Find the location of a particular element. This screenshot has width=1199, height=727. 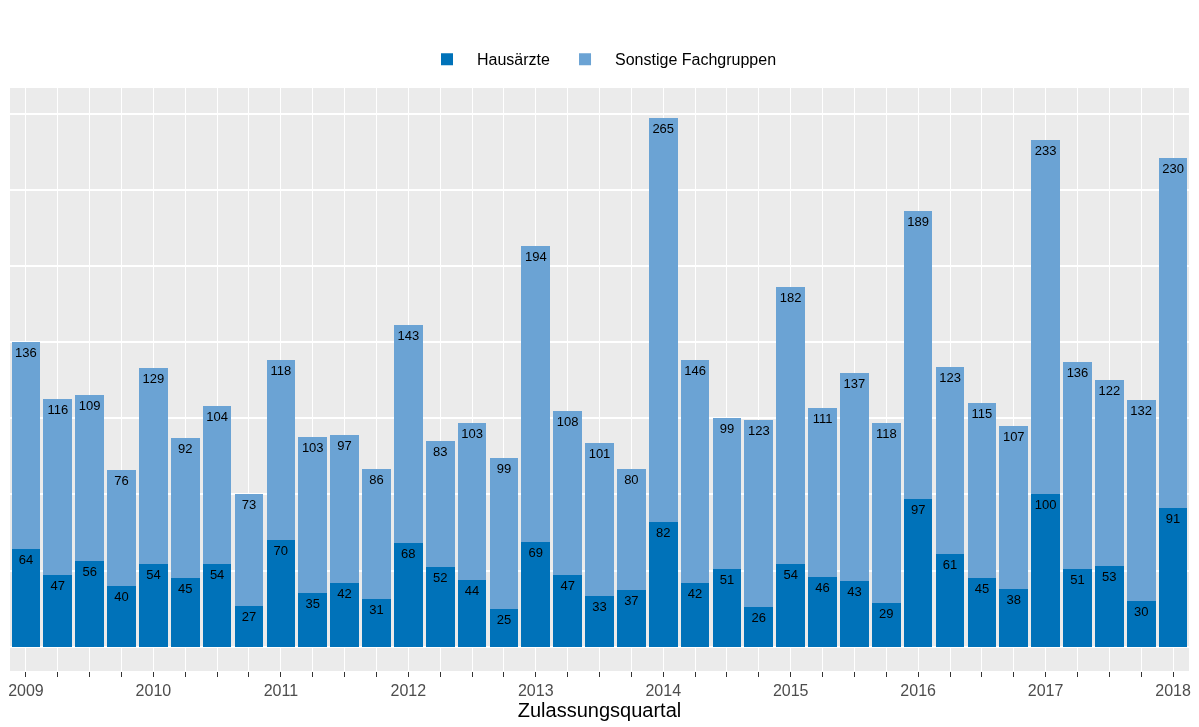

data-label: 76 is located at coordinates (121, 481).